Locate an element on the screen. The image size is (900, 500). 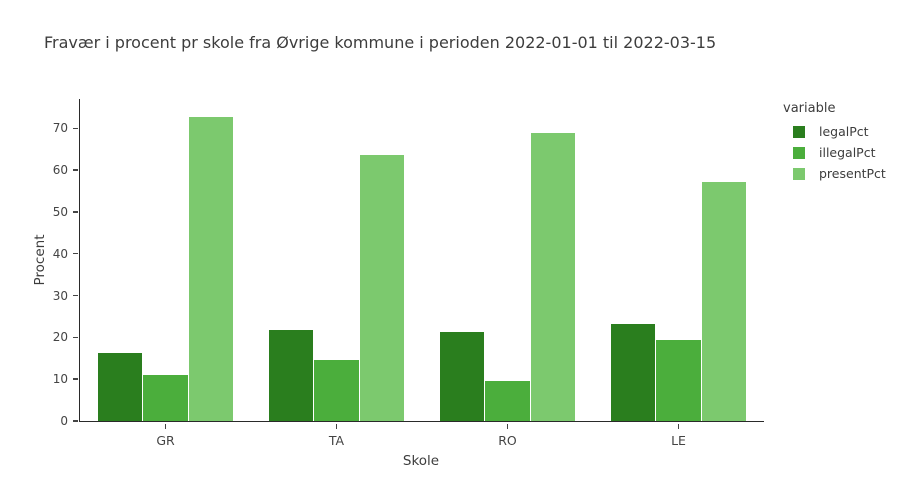
legend-item-illegalPct: illegalPct is located at coordinates (834, 152).